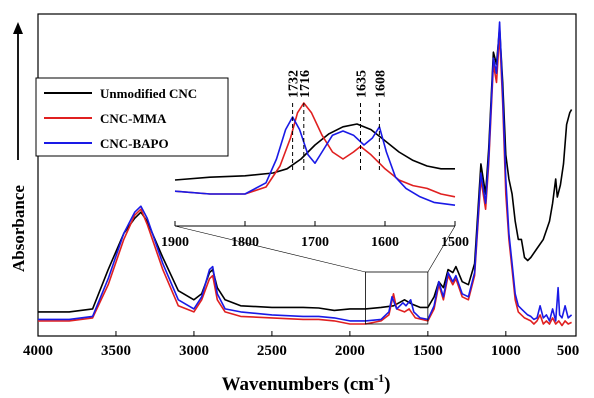  Describe the element at coordinates (245, 242) in the screenshot. I see `inset-x-tick-label: 1800` at that location.